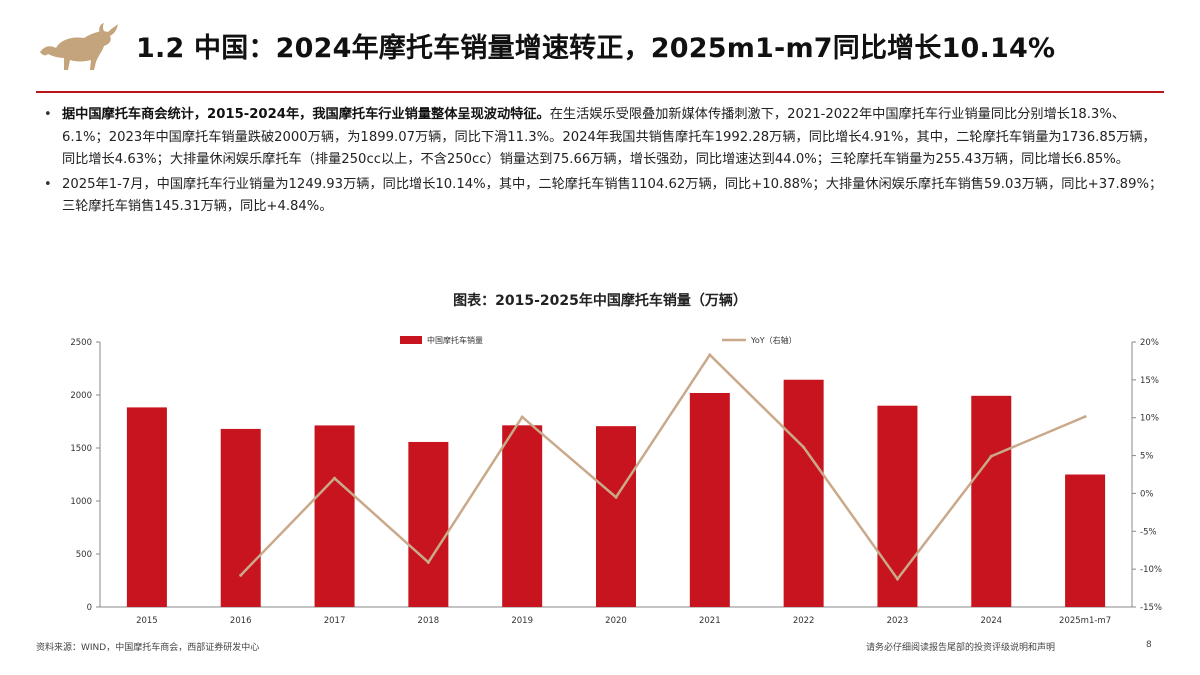 This screenshot has height=675, width=1200. I want to click on y2-tick-label: 5%, so click(1147, 457).